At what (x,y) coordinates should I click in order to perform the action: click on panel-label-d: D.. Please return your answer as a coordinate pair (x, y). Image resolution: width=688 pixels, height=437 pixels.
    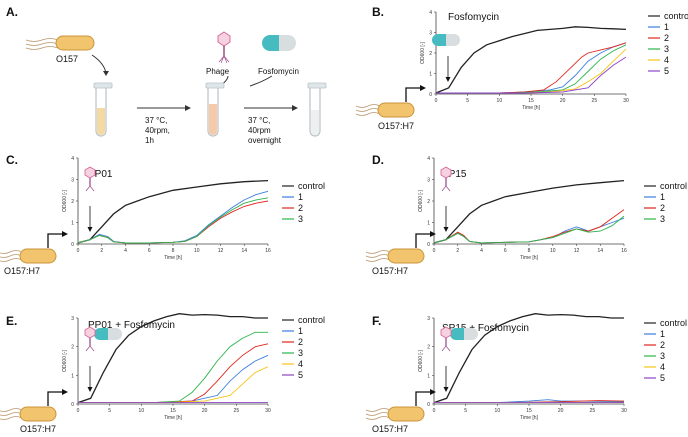
    Looking at the image, I should click on (378, 160).